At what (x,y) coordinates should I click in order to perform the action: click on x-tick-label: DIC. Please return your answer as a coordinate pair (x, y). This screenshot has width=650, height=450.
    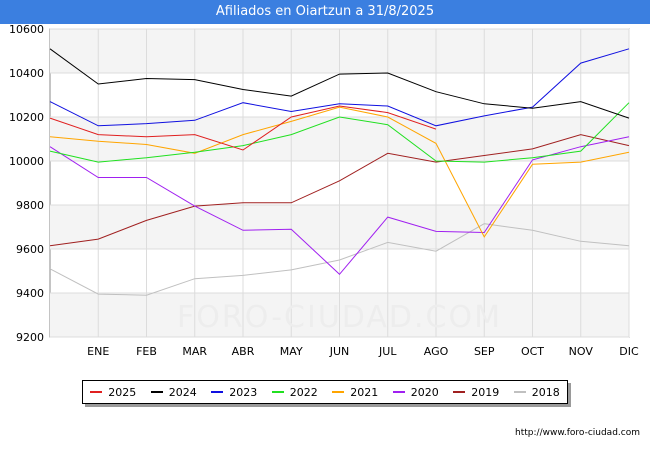
    Looking at the image, I should click on (629, 351).